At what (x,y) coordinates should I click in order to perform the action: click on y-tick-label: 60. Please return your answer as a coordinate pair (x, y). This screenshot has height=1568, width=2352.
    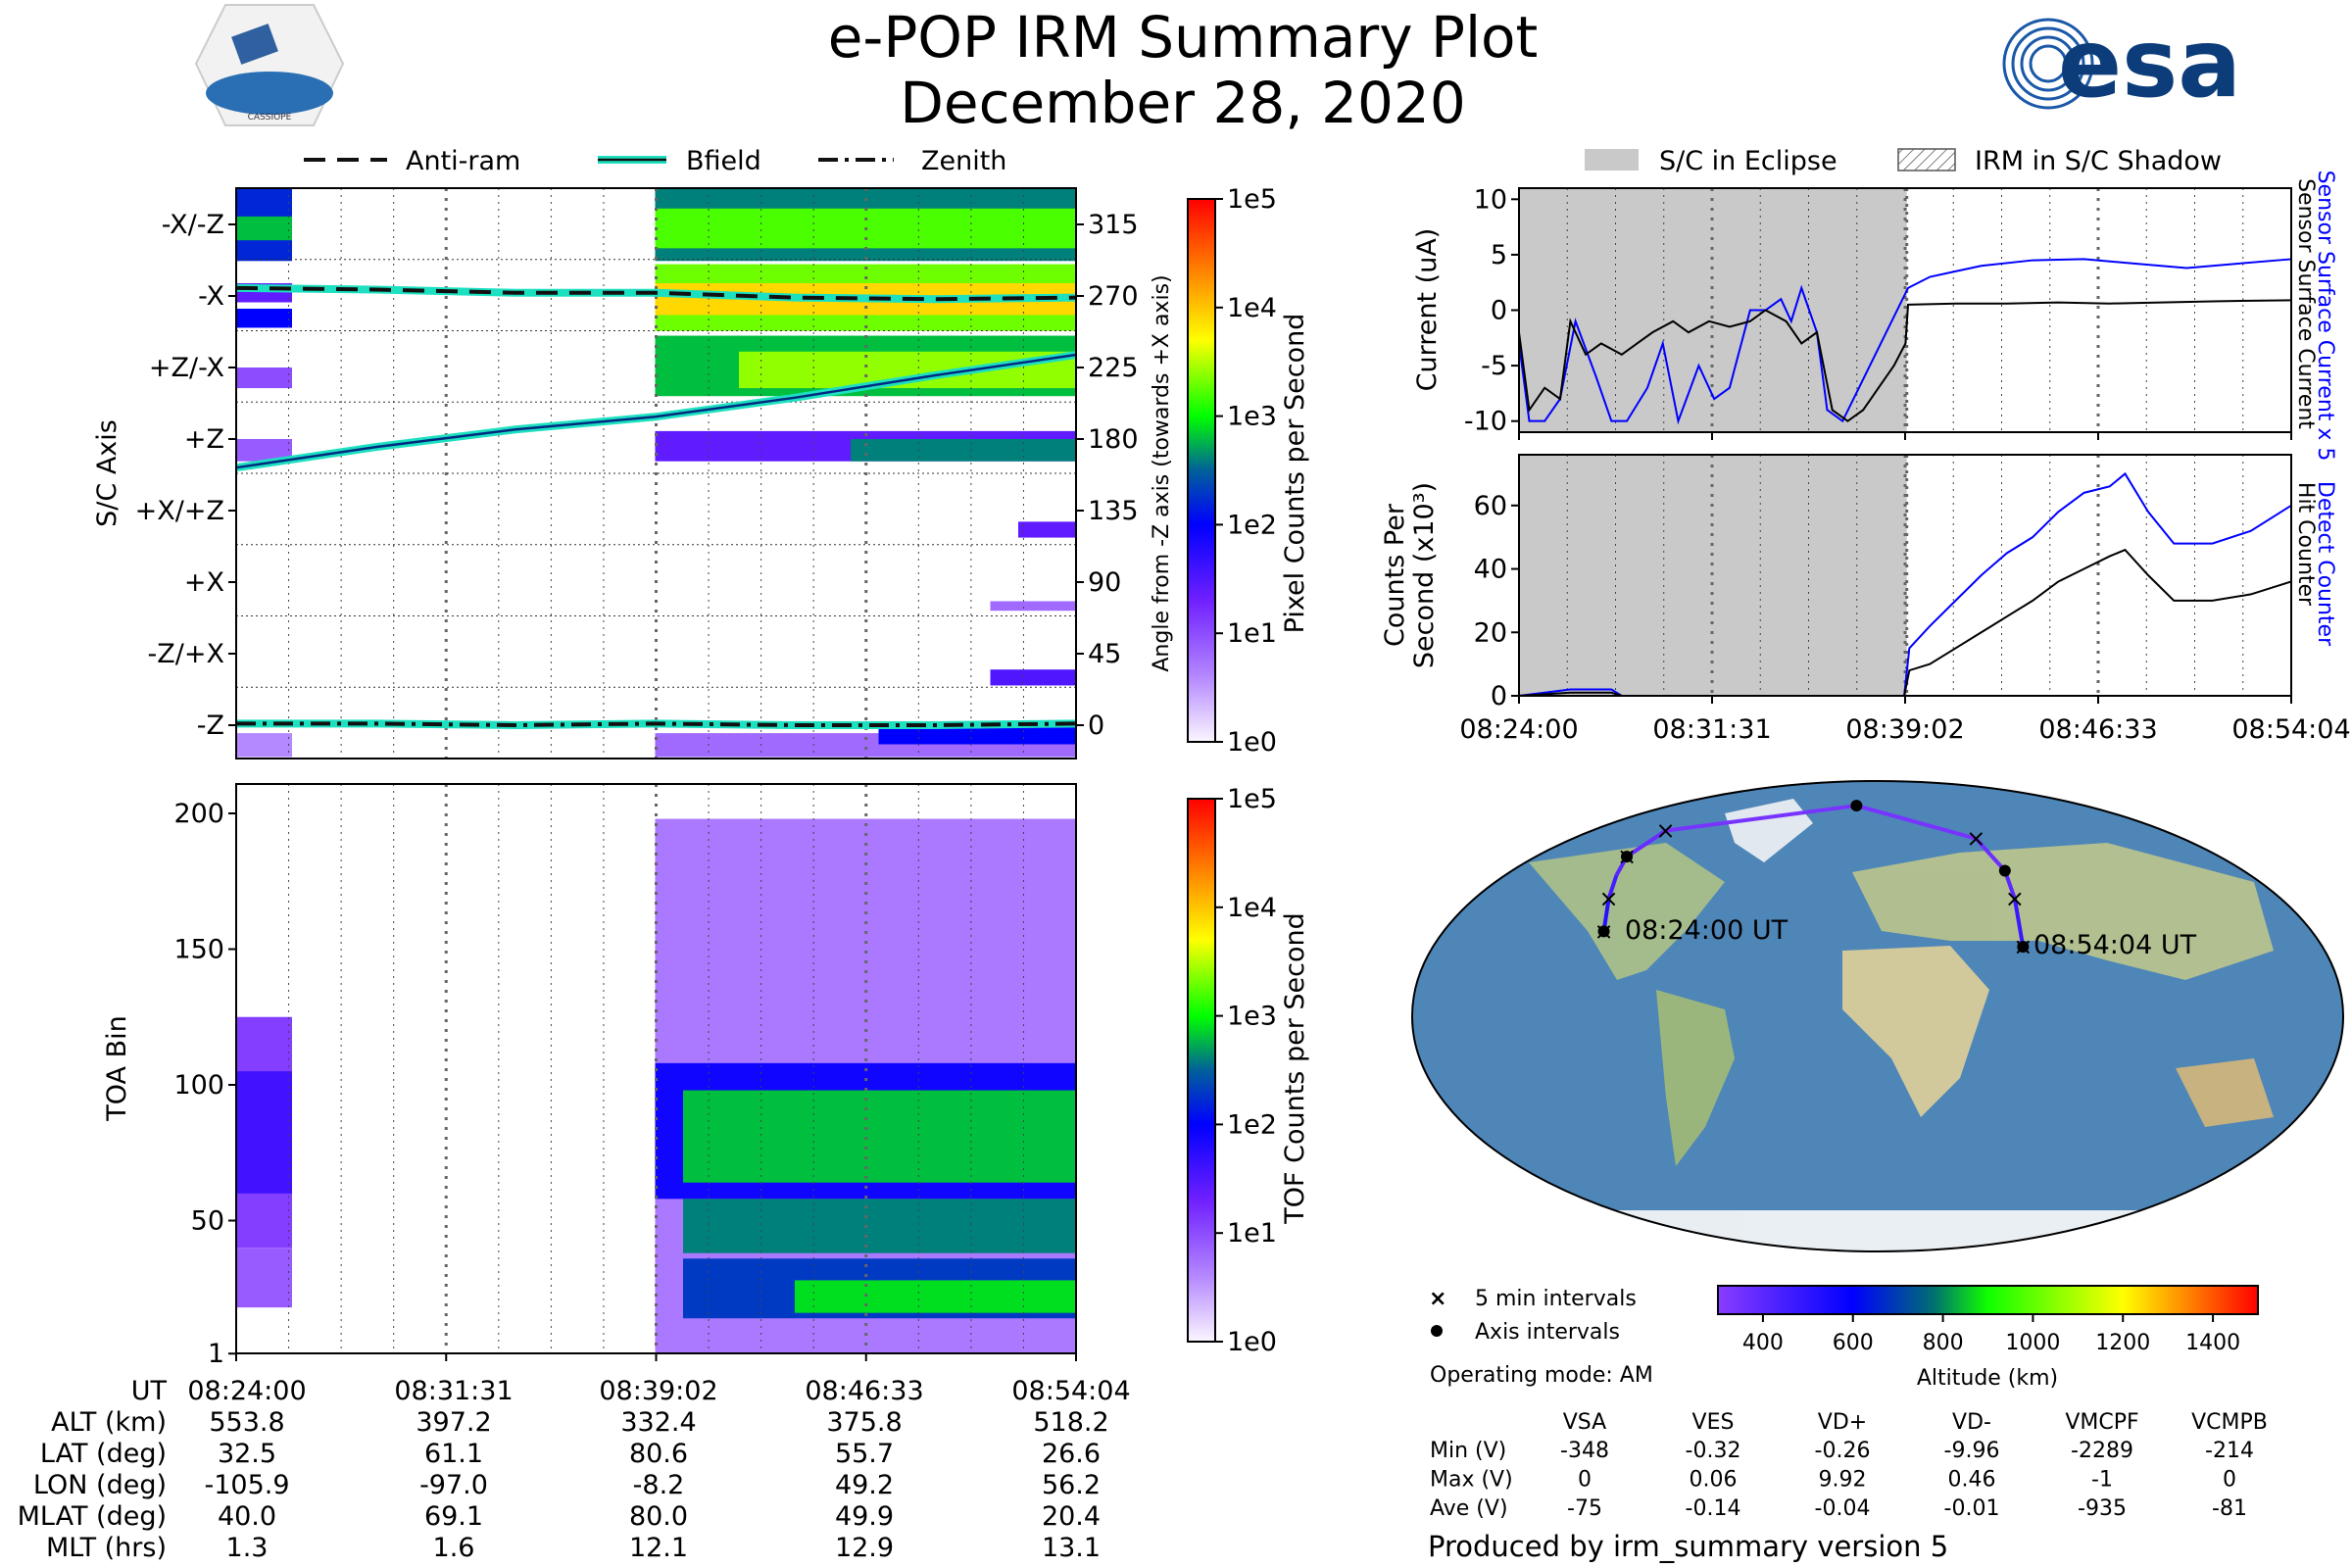
    Looking at the image, I should click on (1490, 506).